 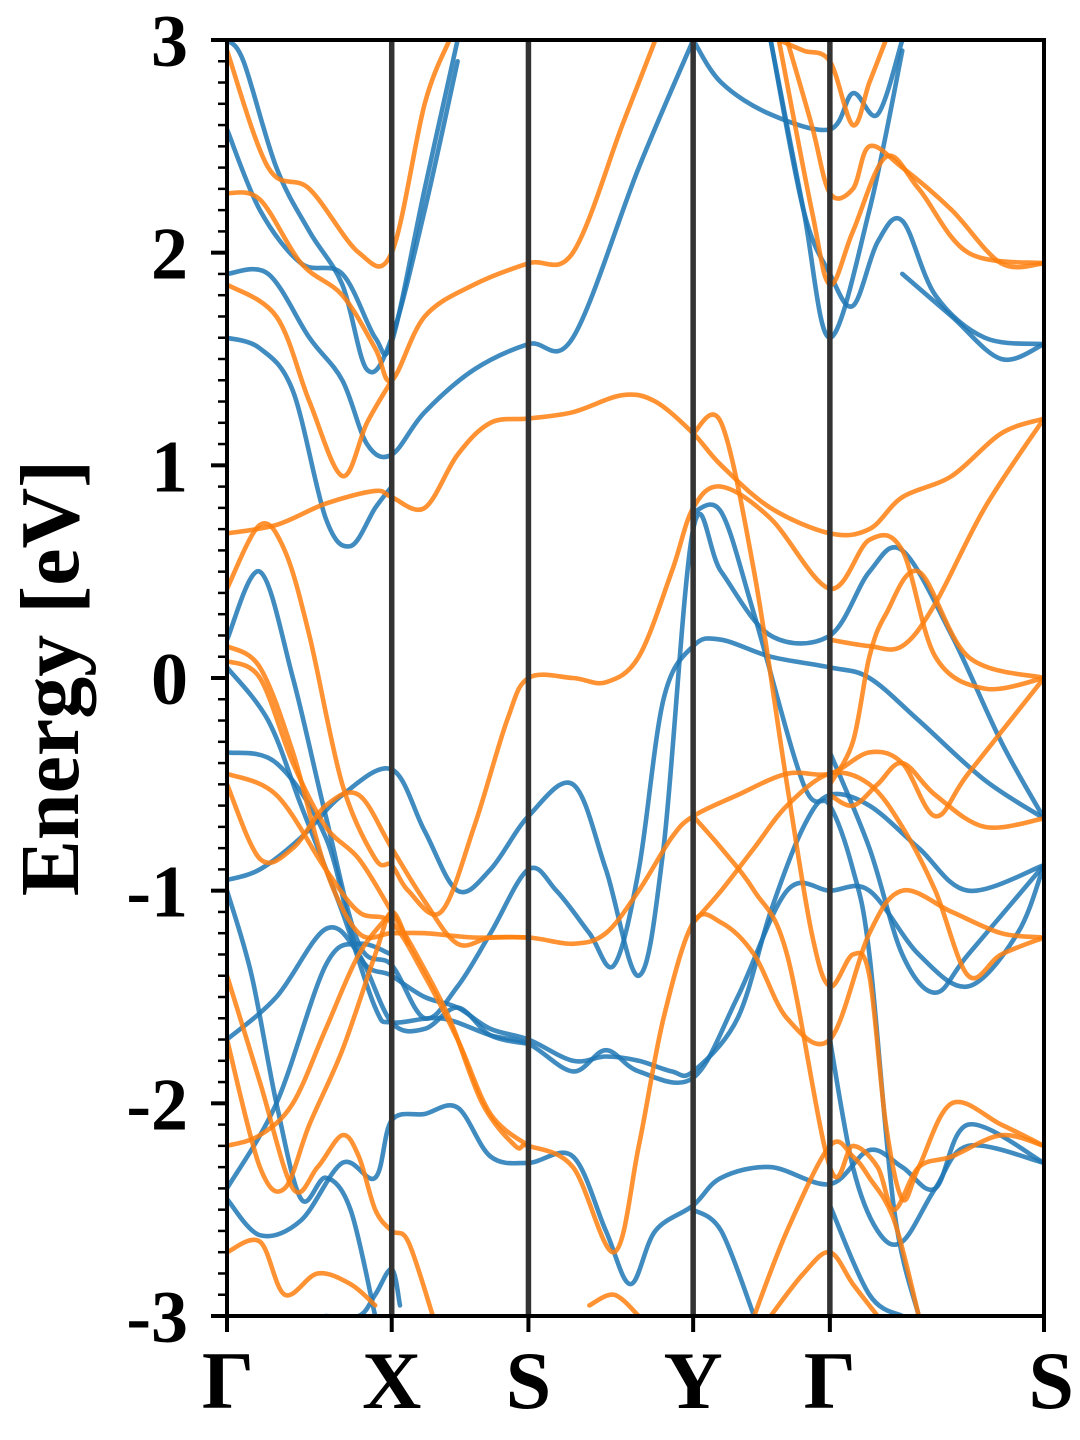 I want to click on y-tick-label: 1, so click(x=169, y=467).